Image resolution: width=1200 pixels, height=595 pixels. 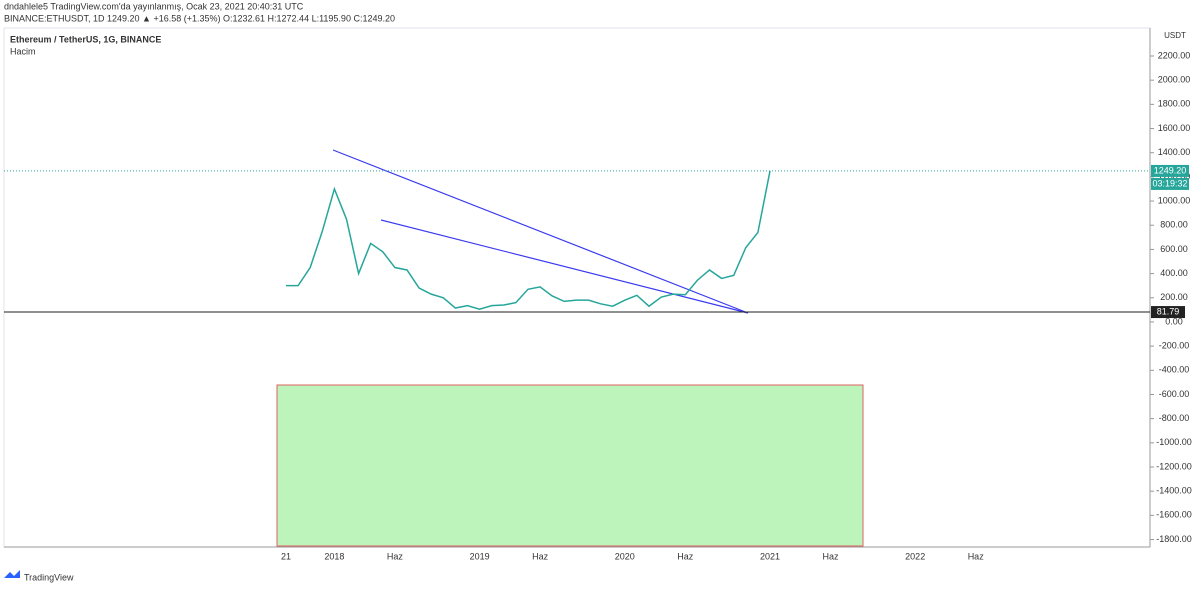 I want to click on y-tick-label: -1200.00, so click(x=1174, y=466).